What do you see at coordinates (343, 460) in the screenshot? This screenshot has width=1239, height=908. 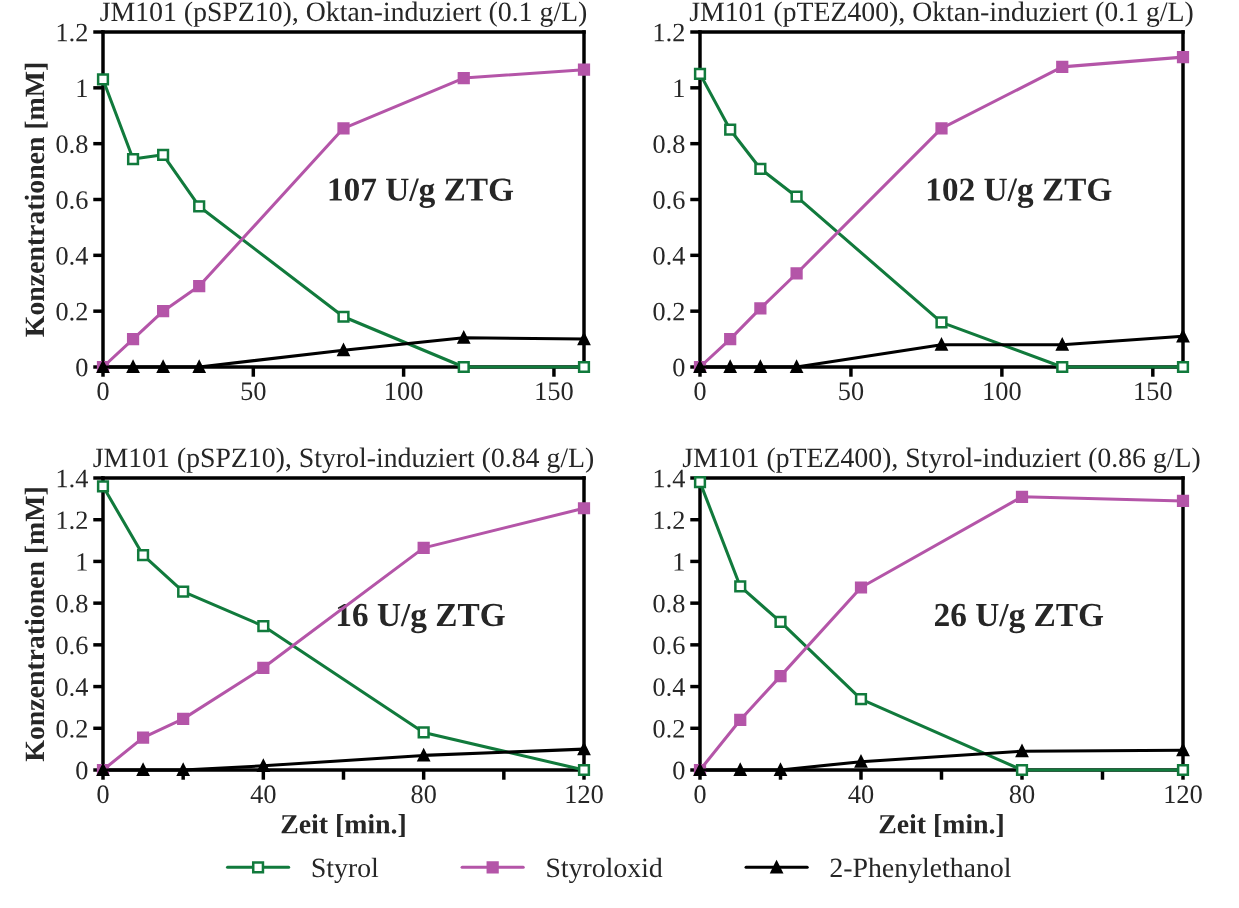 I see `chart-title: JM101 (pSPZ10), Styrol-induziert (0.84 g/L)` at bounding box center [343, 460].